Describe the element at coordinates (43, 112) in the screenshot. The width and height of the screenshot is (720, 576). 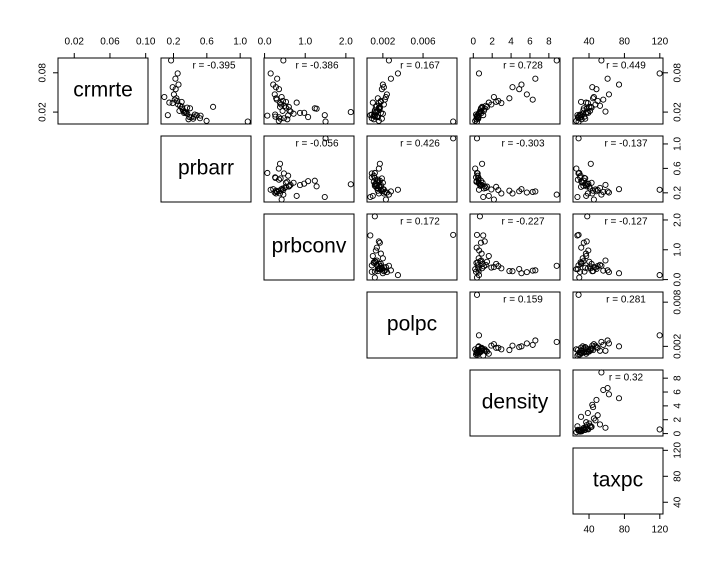
I see `y-tick-label: 0.02` at that location.